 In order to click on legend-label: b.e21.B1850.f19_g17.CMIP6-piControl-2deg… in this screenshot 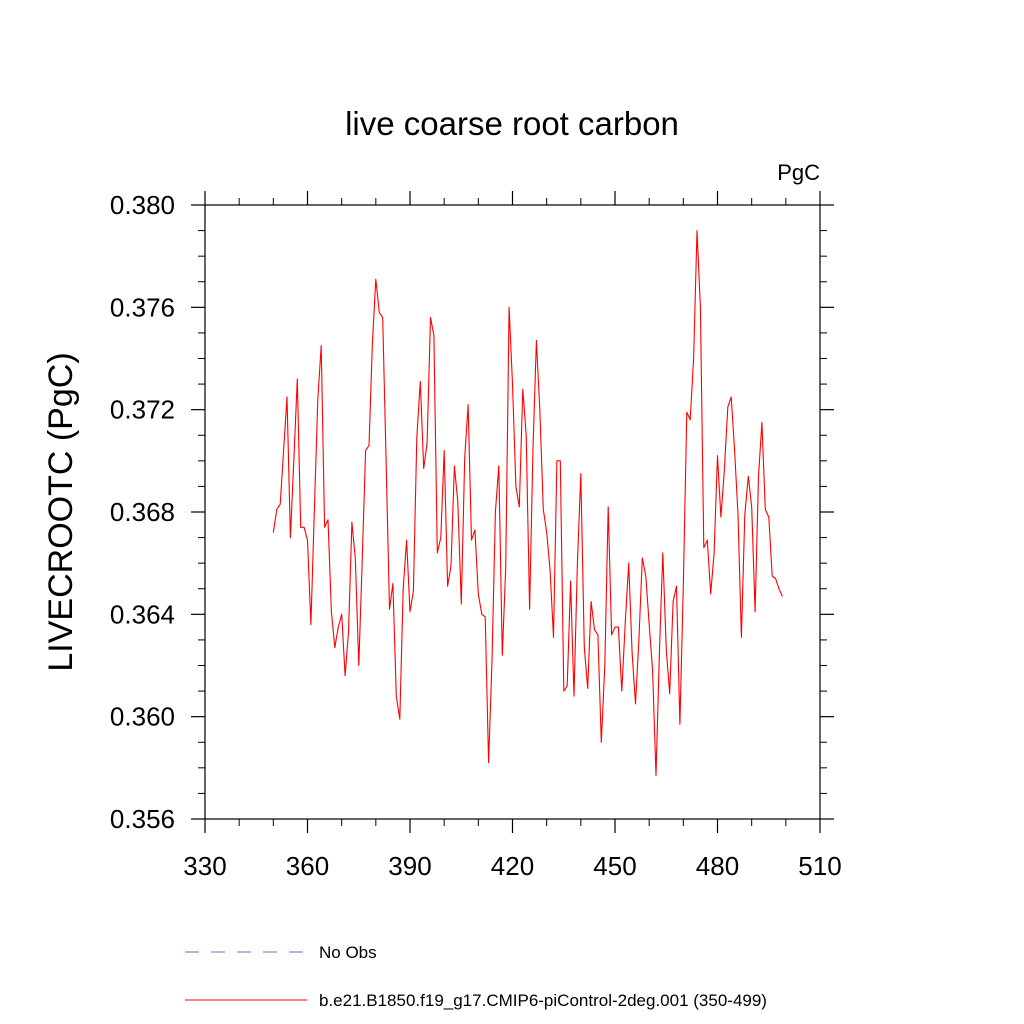, I will do `click(543, 1000)`.